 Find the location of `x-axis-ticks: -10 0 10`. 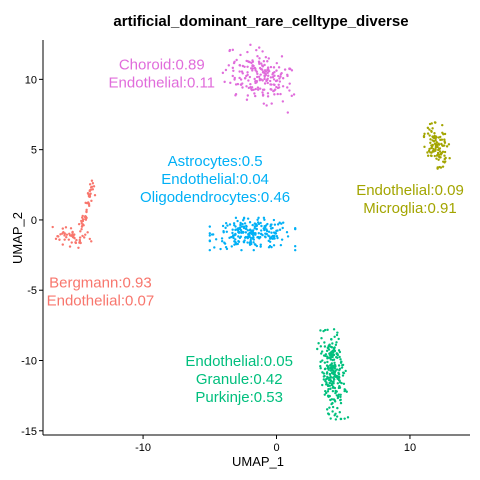

x-axis-ticks: -10 0 10 is located at coordinates (275, 444).